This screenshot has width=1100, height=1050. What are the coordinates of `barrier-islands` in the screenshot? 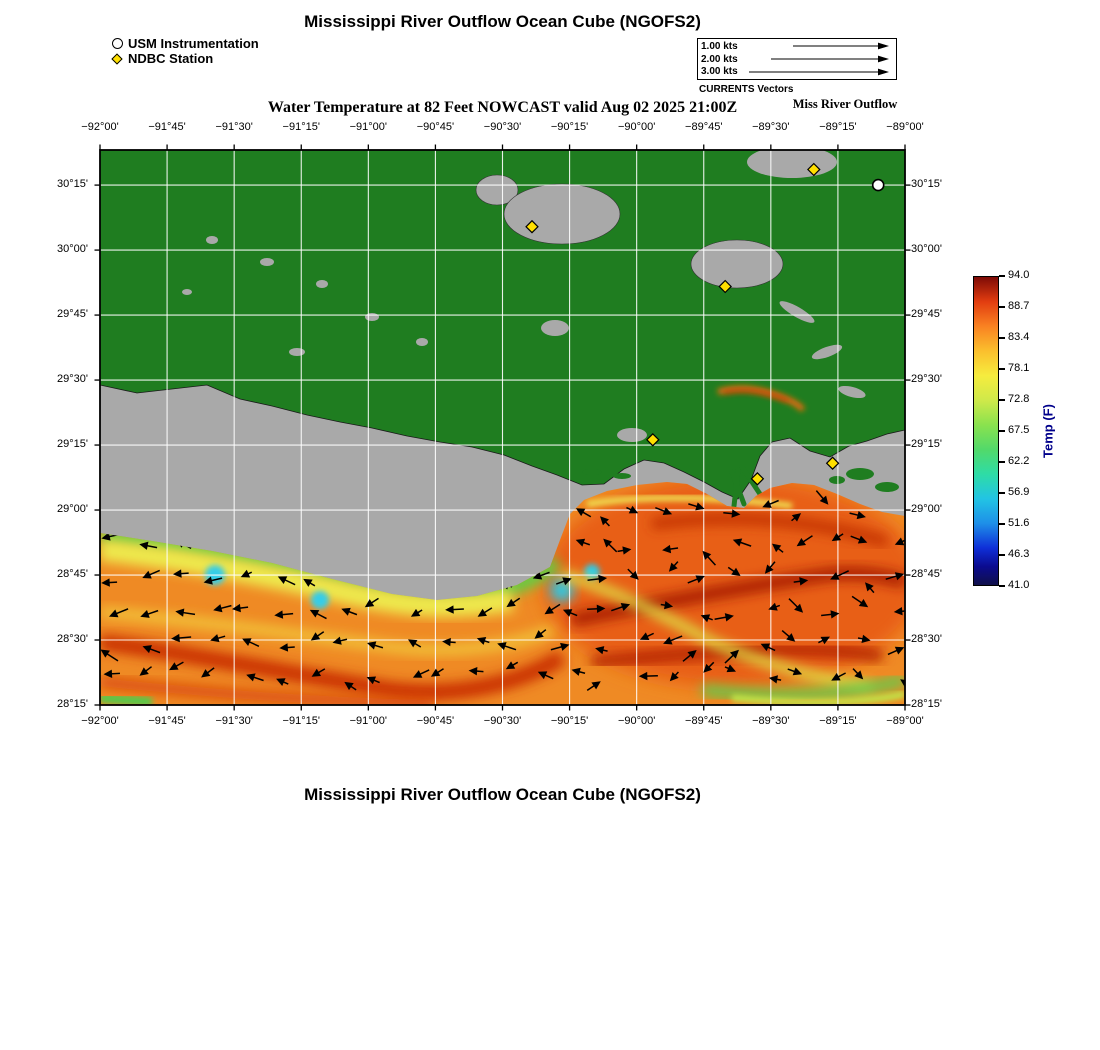 It's located at (740, 480).